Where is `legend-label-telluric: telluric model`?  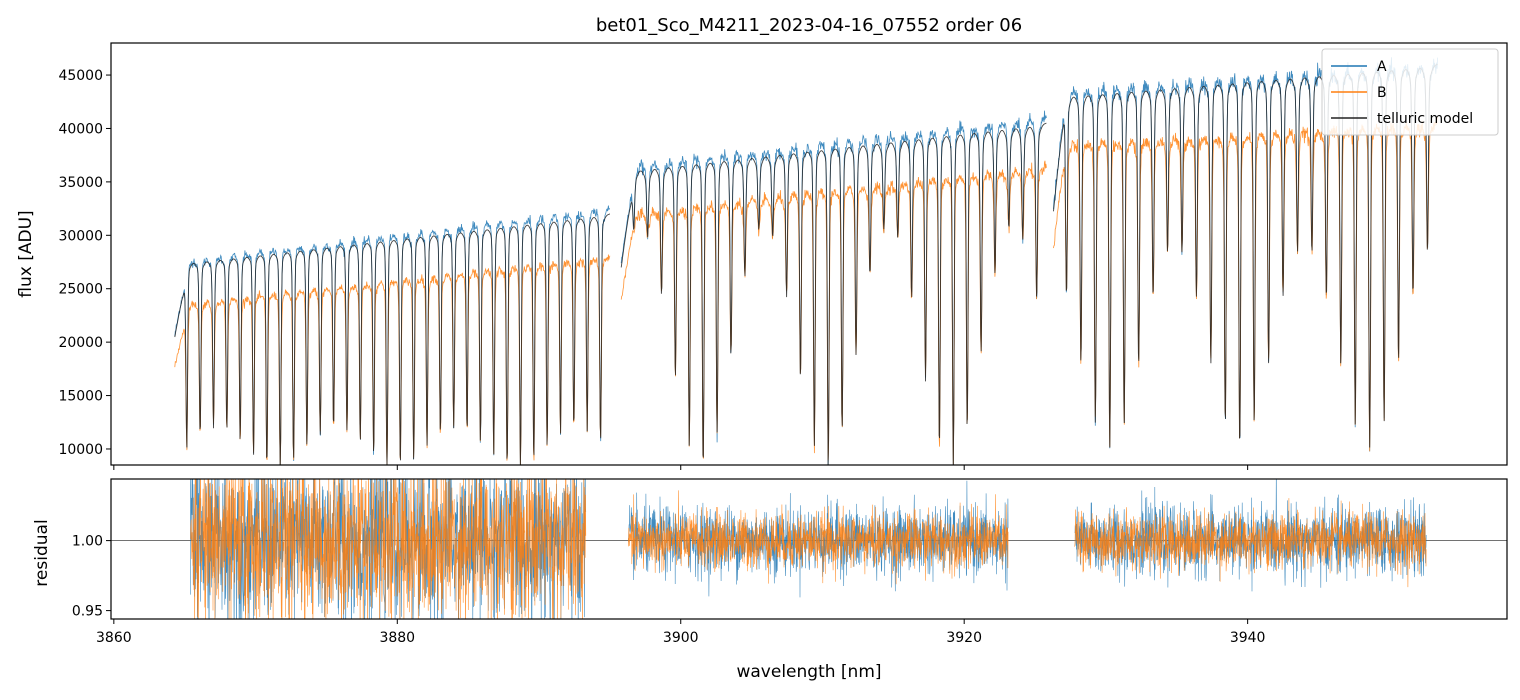 legend-label-telluric: telluric model is located at coordinates (1425, 119).